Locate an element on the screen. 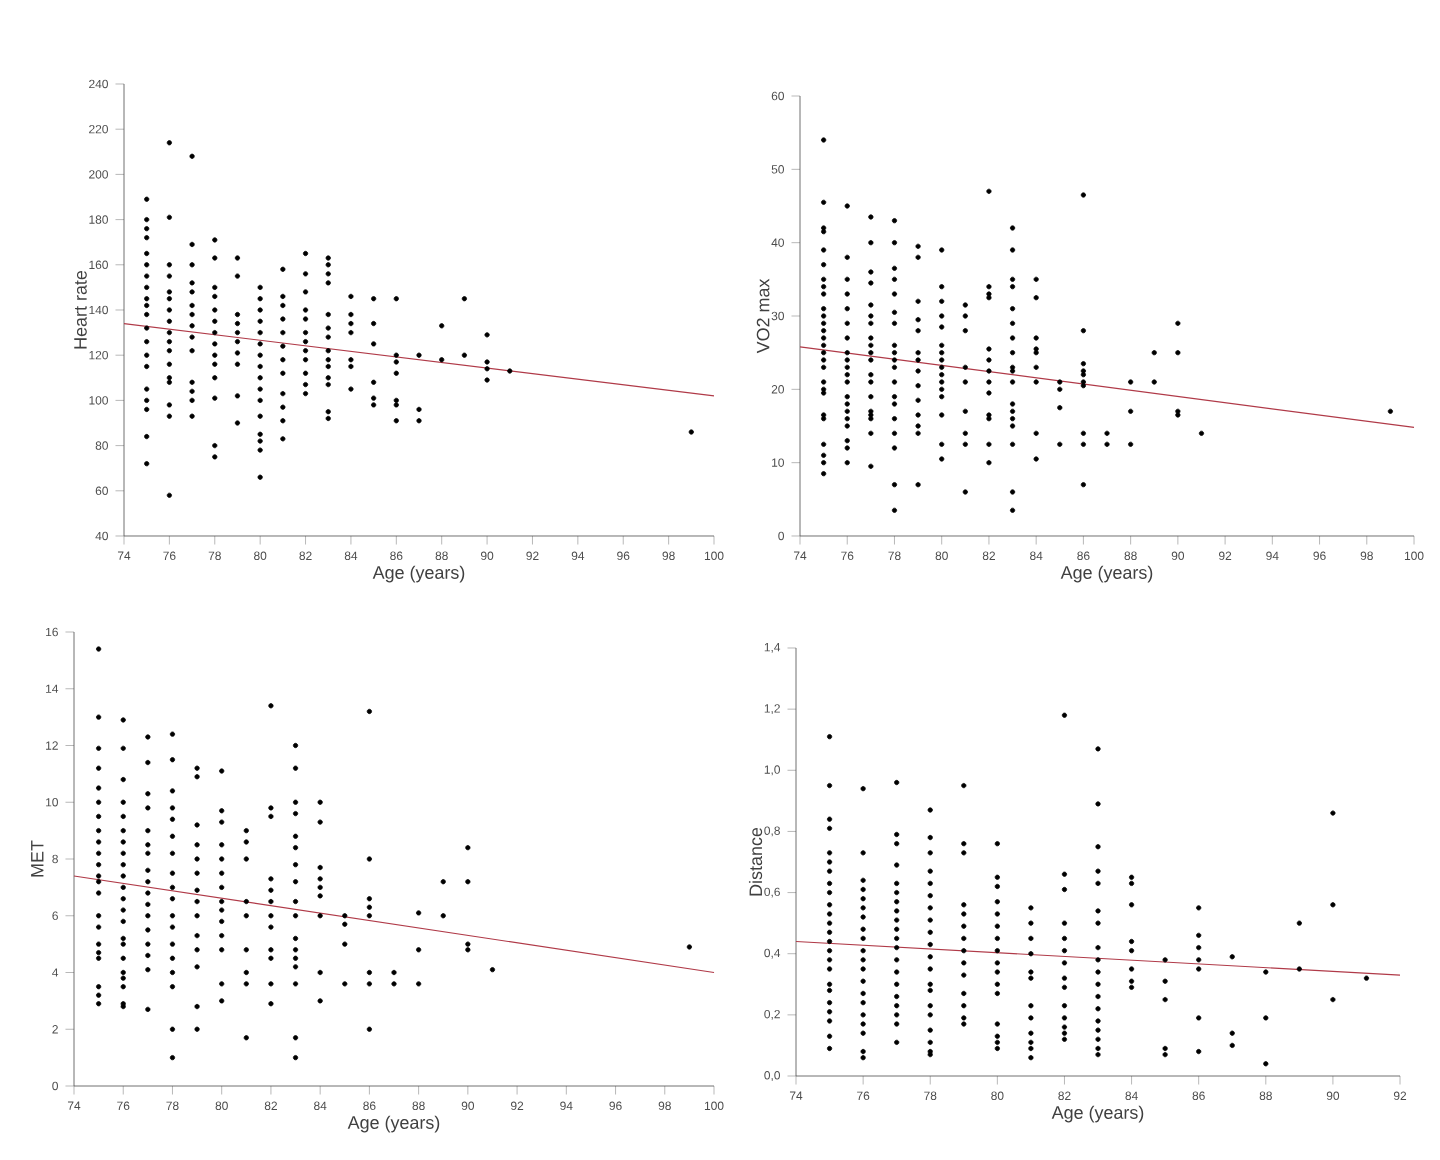  y-axis-title: VO2 max is located at coordinates (763, 316).